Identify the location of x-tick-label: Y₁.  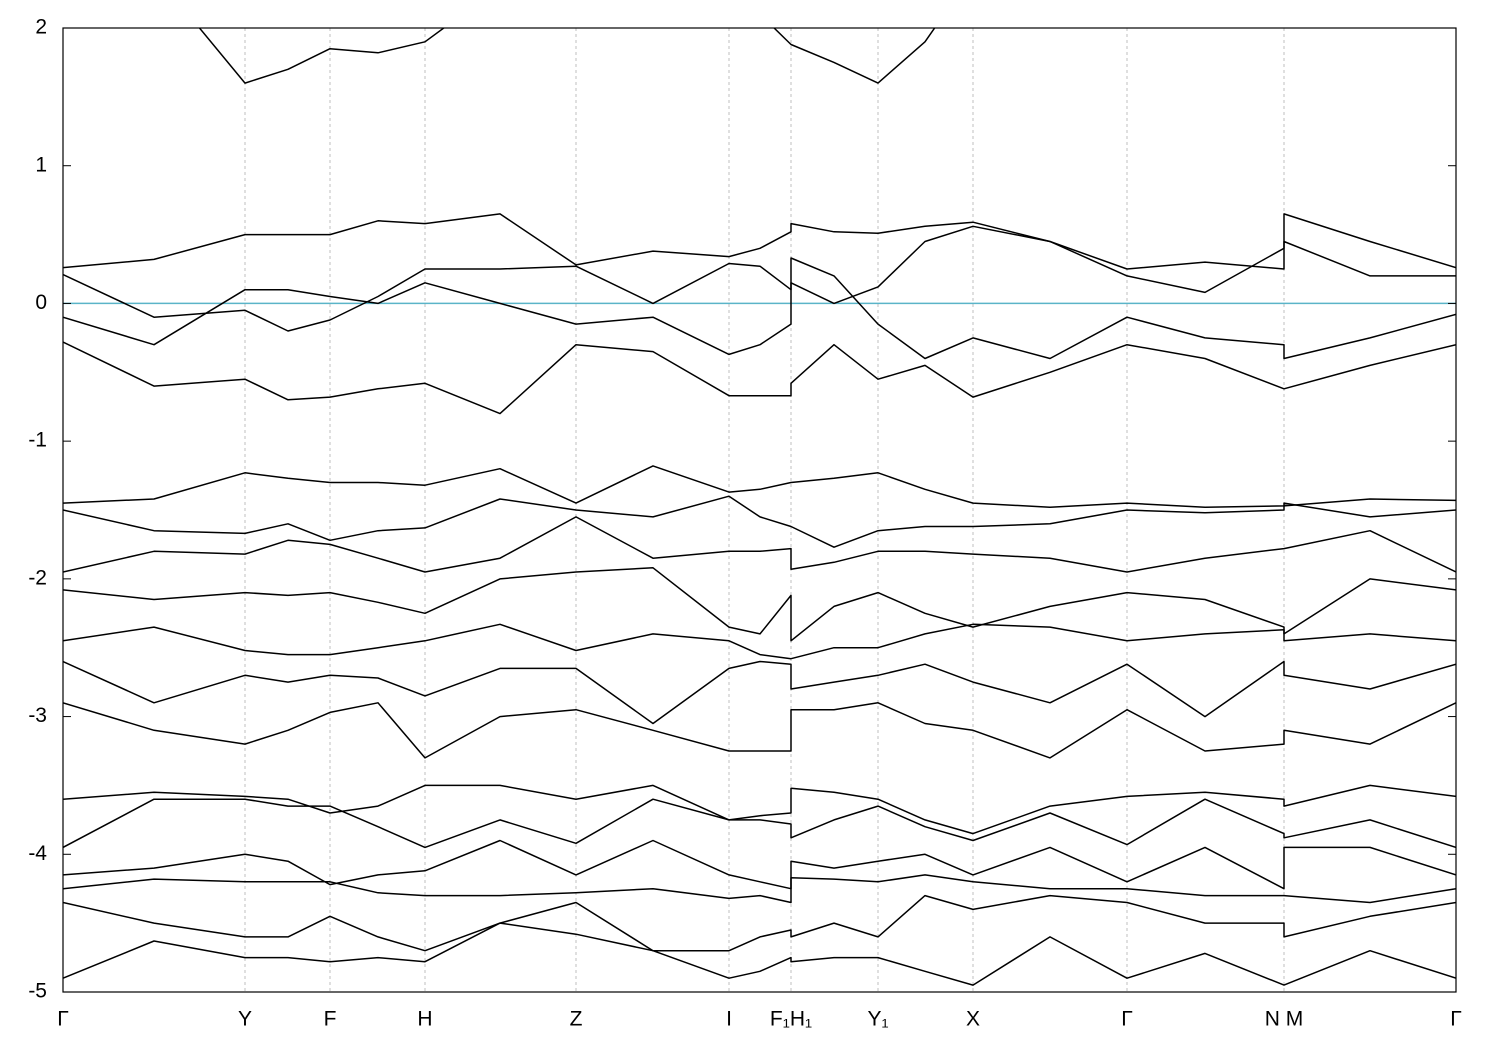
(877, 1019).